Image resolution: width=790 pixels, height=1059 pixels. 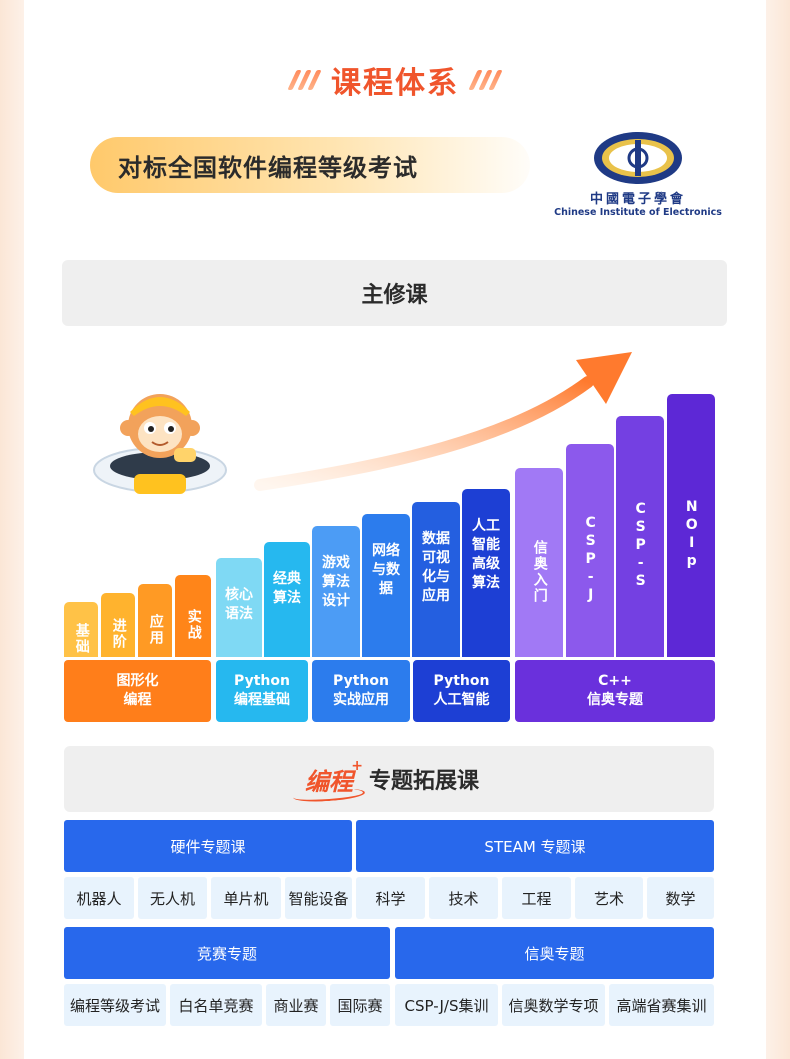 I want to click on course-group-line2: 编程基础, so click(x=262, y=700).